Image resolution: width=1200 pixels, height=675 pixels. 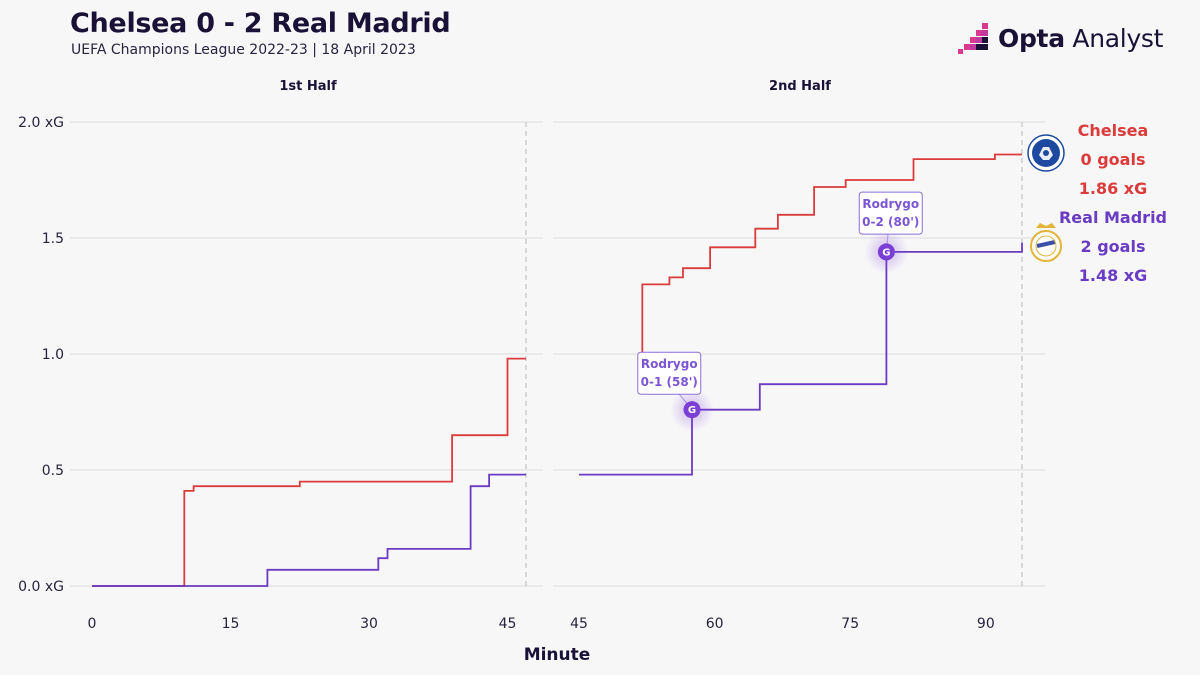 What do you see at coordinates (41, 587) in the screenshot?
I see `y-tick-label: 0.0 xG` at bounding box center [41, 587].